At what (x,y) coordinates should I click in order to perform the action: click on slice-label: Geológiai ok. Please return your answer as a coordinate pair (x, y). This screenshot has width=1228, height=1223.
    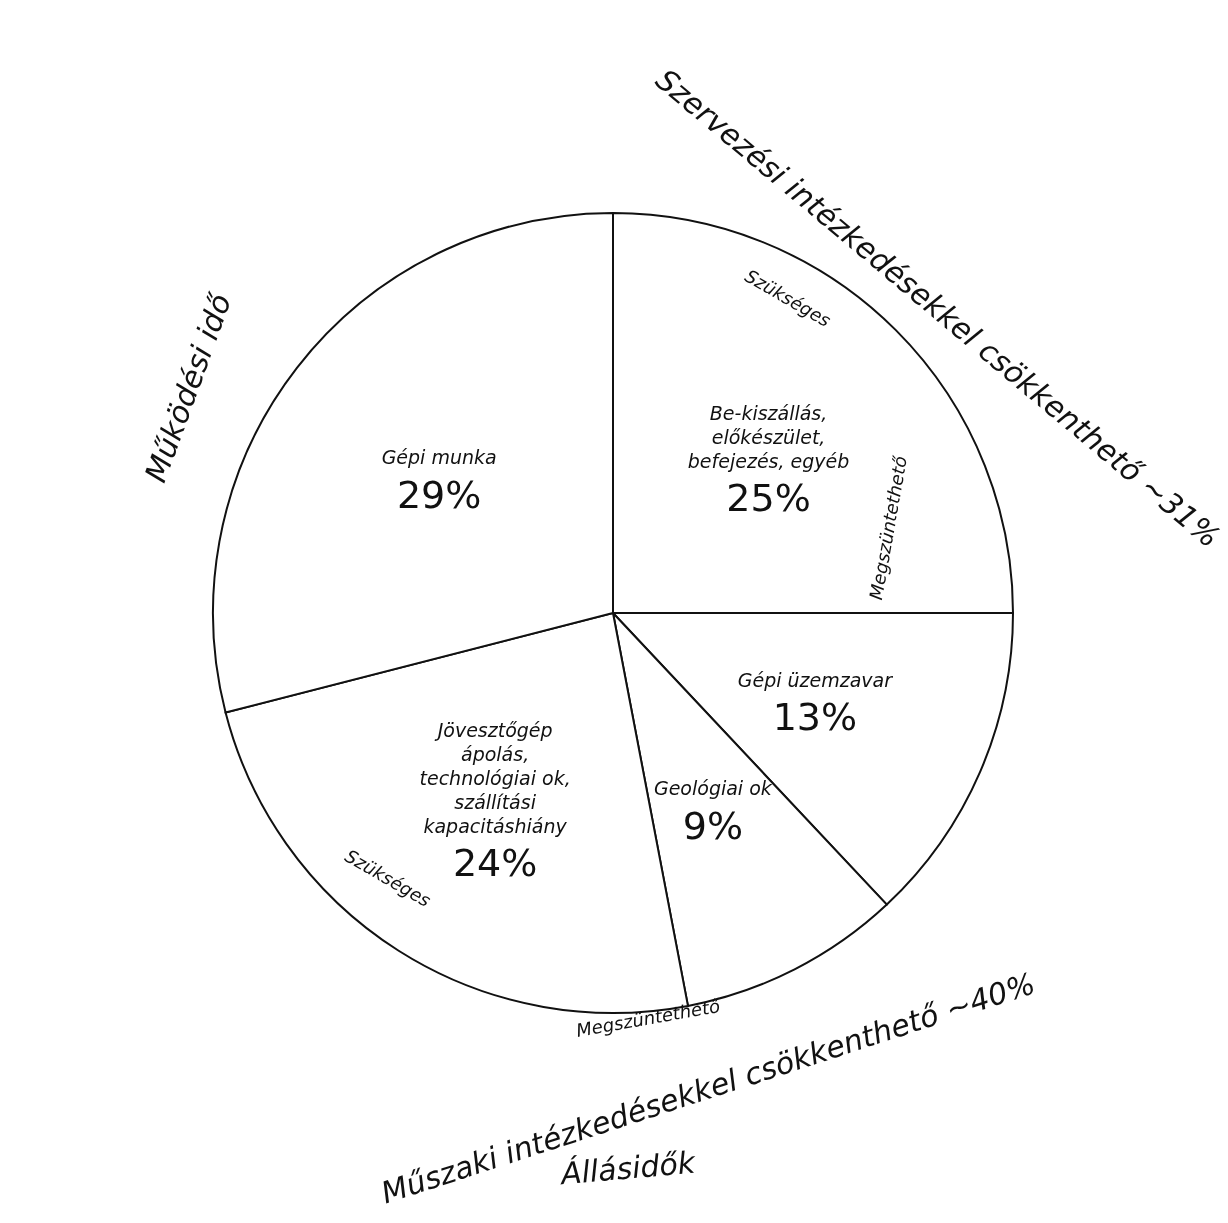
    Looking at the image, I should click on (713, 788).